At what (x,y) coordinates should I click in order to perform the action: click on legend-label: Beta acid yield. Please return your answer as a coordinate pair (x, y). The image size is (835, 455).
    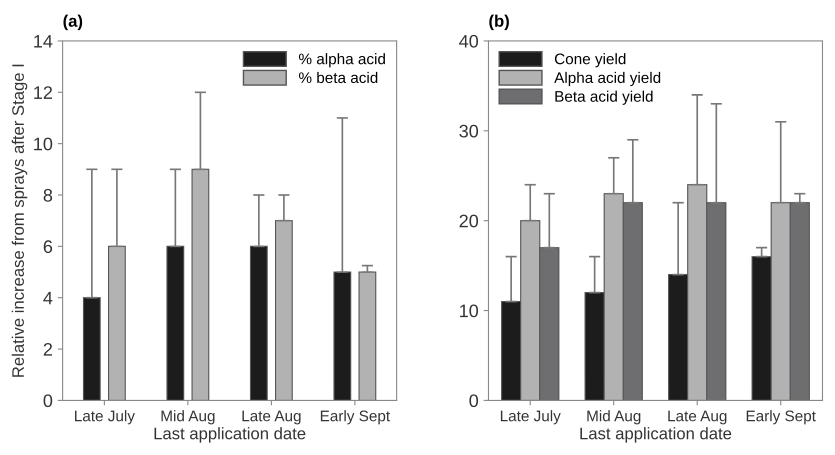
    Looking at the image, I should click on (604, 97).